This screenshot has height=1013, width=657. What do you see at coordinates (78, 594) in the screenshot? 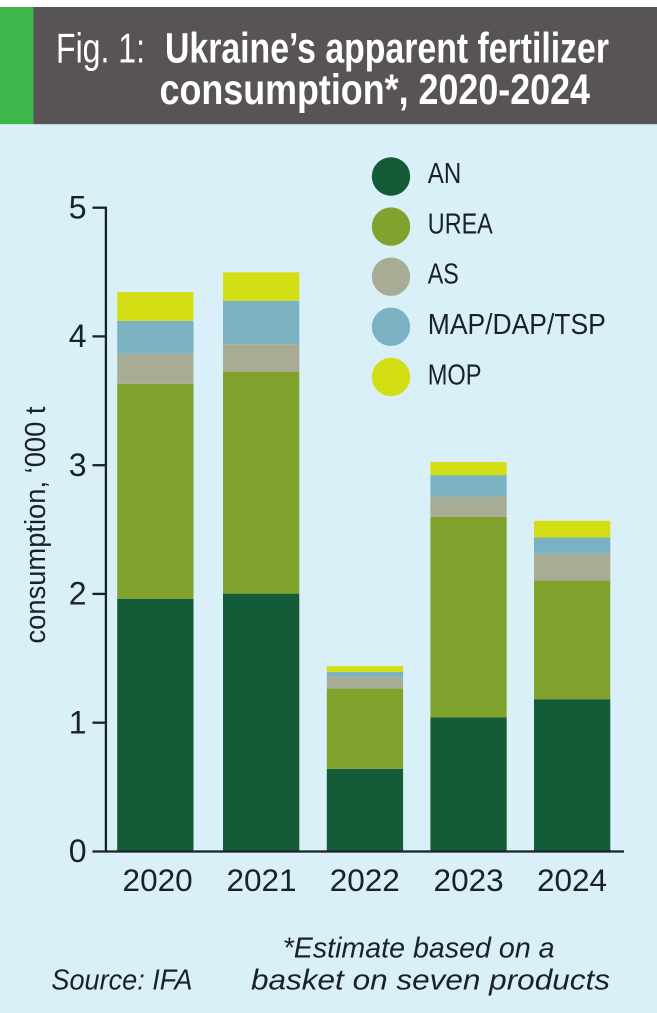
I see `svg-text: 2` at bounding box center [78, 594].